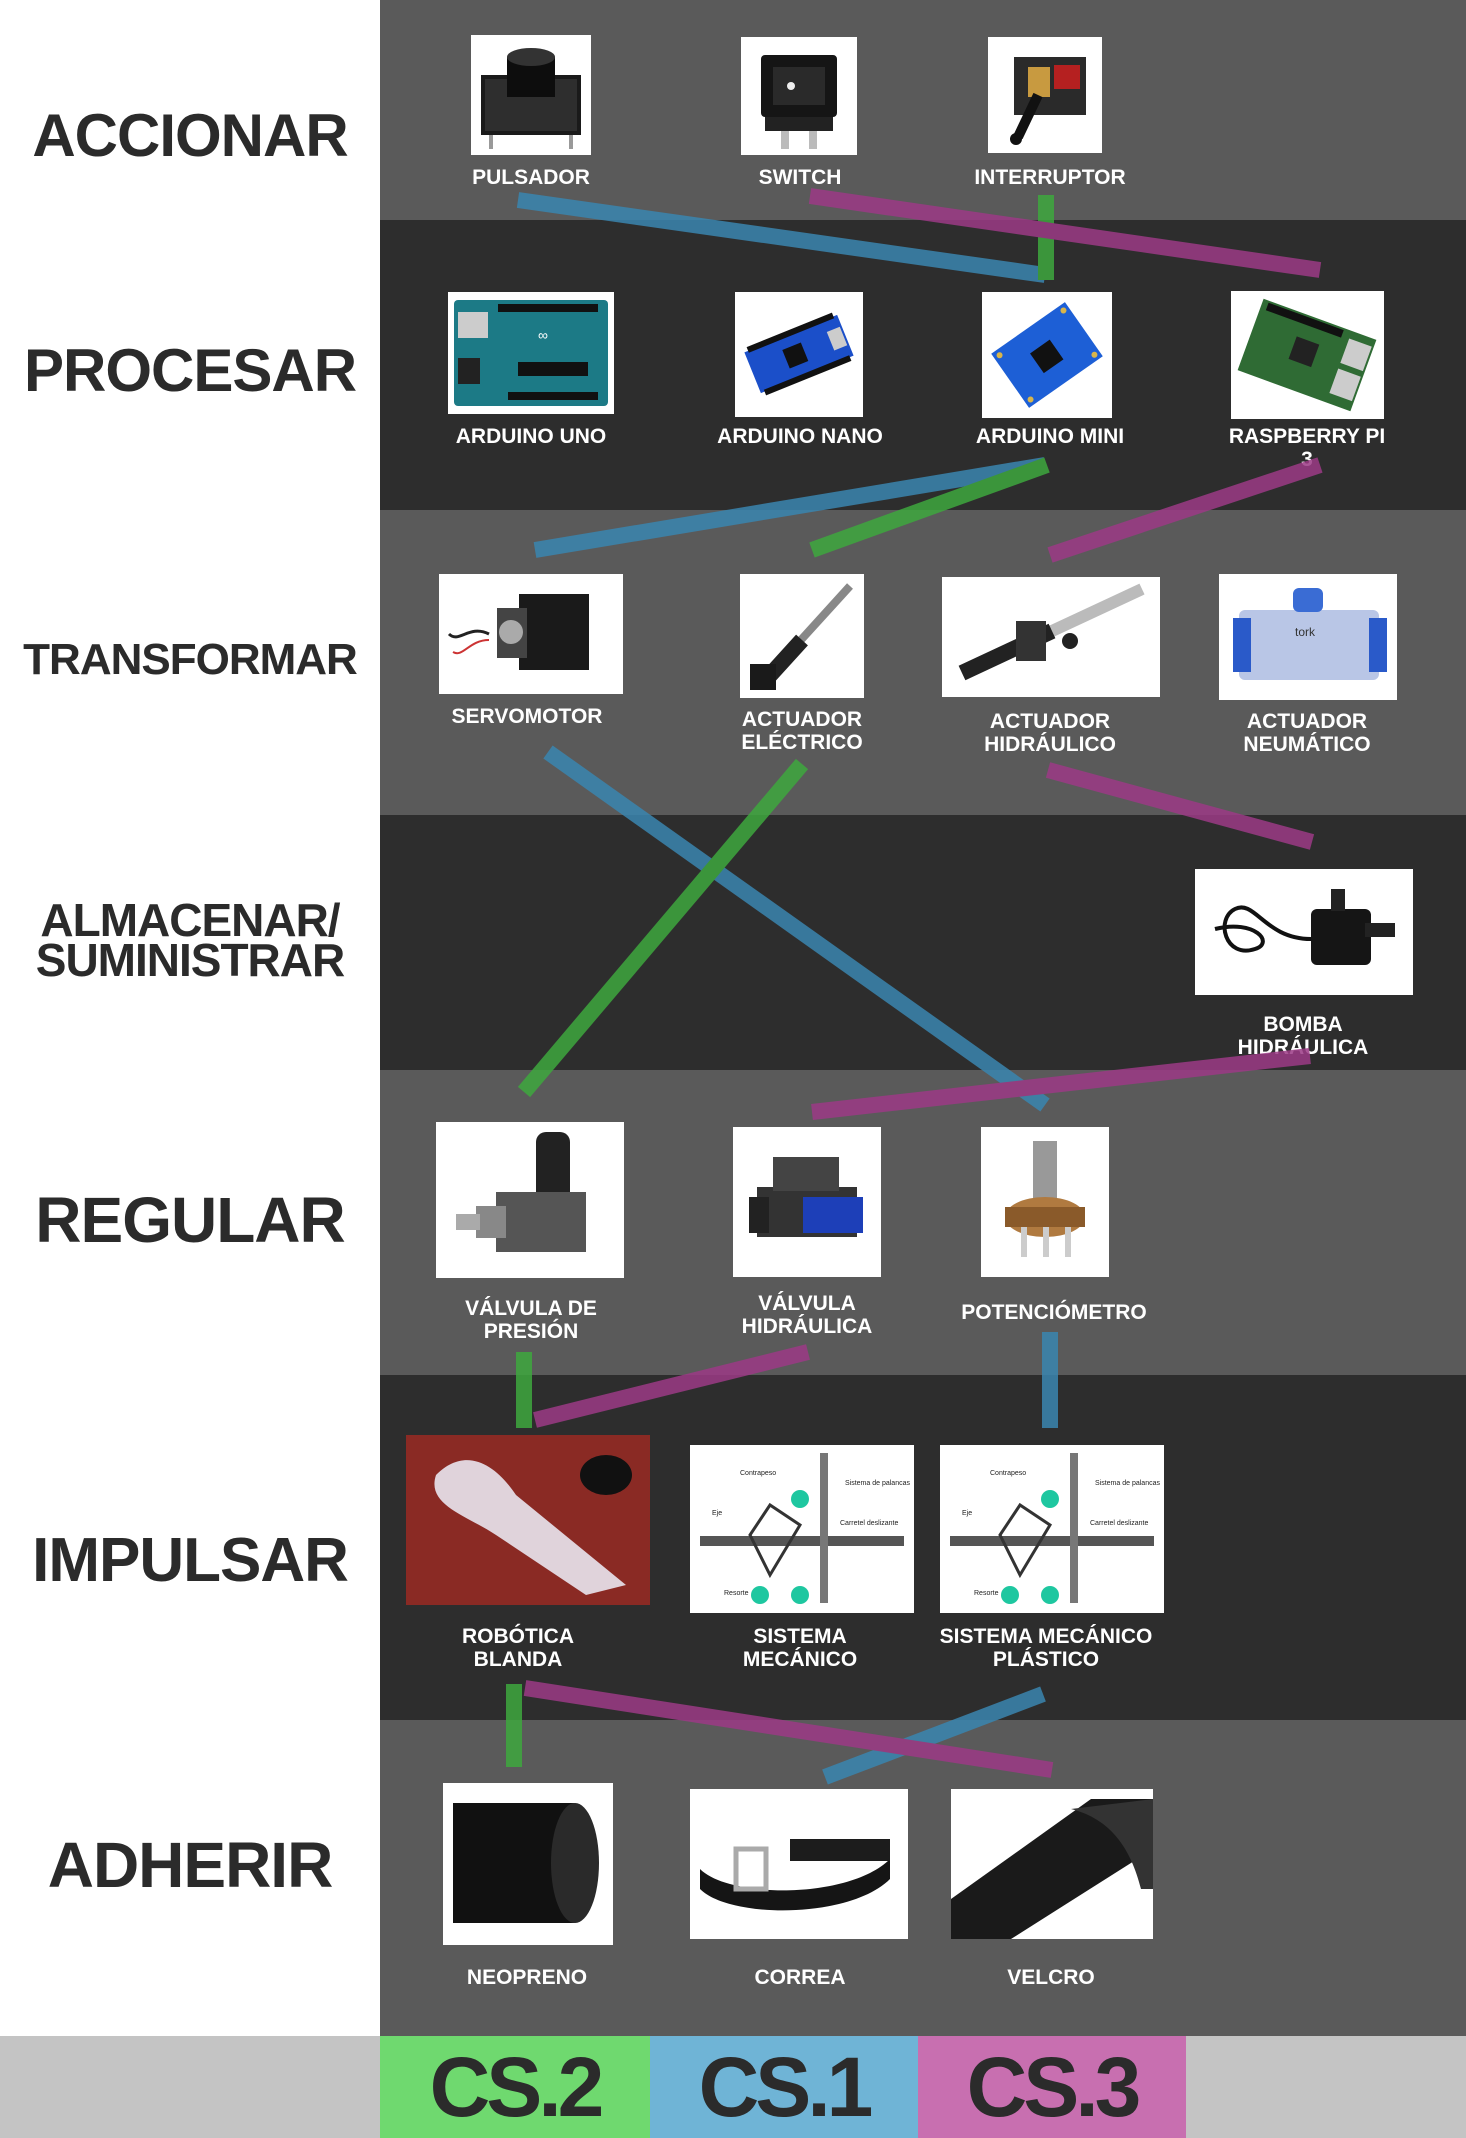 This screenshot has width=1466, height=2138. What do you see at coordinates (190, 370) in the screenshot?
I see `row-label-procesar: PROCESAR` at bounding box center [190, 370].